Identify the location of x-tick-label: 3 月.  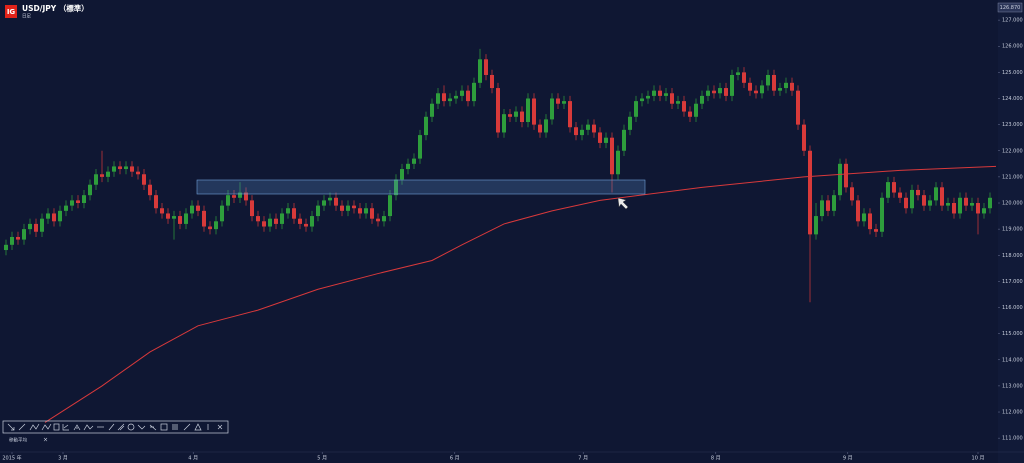
(63, 459).